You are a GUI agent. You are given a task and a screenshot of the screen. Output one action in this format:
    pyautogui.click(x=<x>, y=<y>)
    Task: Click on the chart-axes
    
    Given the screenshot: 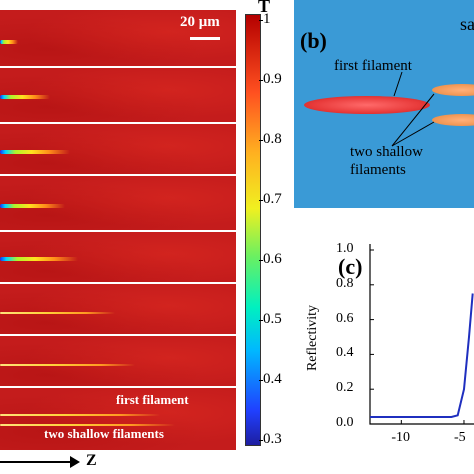 What is the action you would take?
    pyautogui.click(x=421, y=334)
    